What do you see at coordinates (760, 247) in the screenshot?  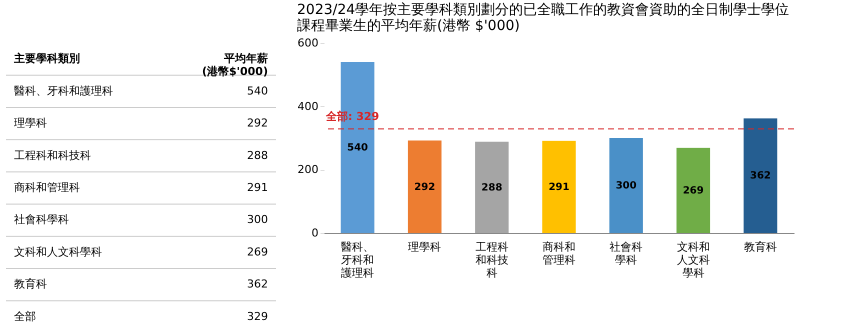 I see `x-tick-label: 教育科` at bounding box center [760, 247].